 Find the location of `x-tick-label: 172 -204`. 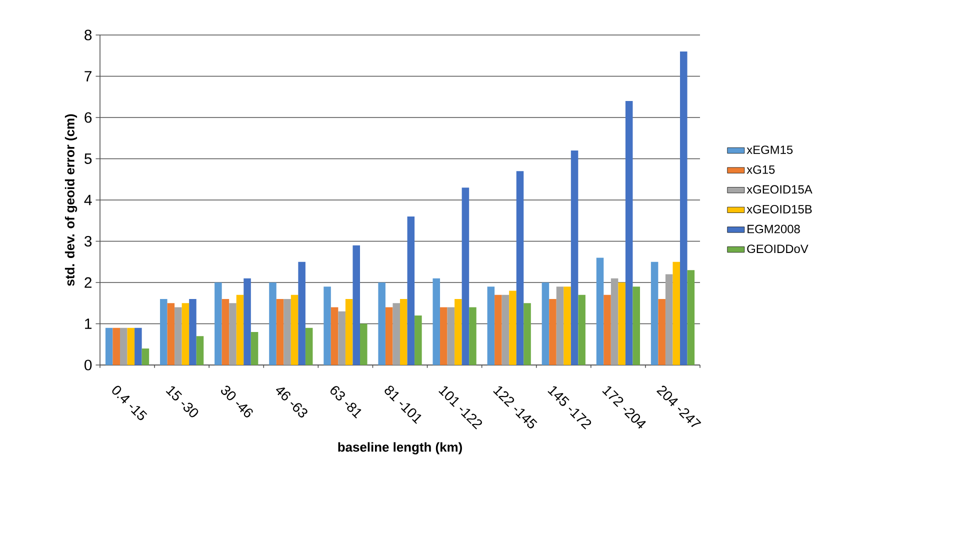

x-tick-label: 172 -204 is located at coordinates (624, 407).